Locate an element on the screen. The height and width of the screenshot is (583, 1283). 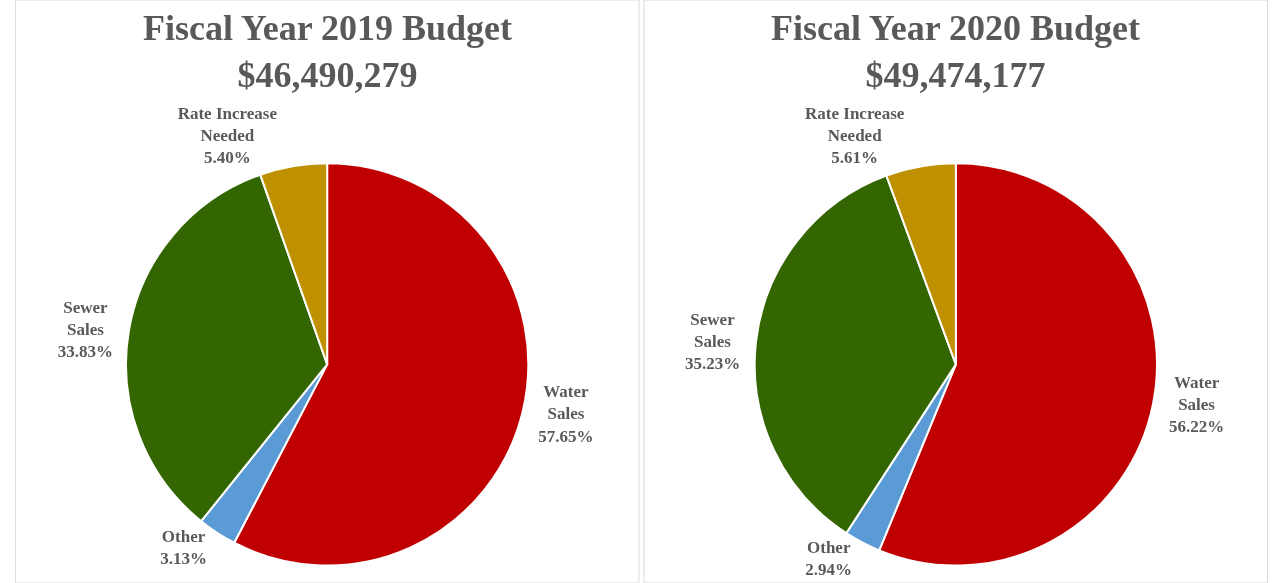
data-label: 57.65% is located at coordinates (566, 436).